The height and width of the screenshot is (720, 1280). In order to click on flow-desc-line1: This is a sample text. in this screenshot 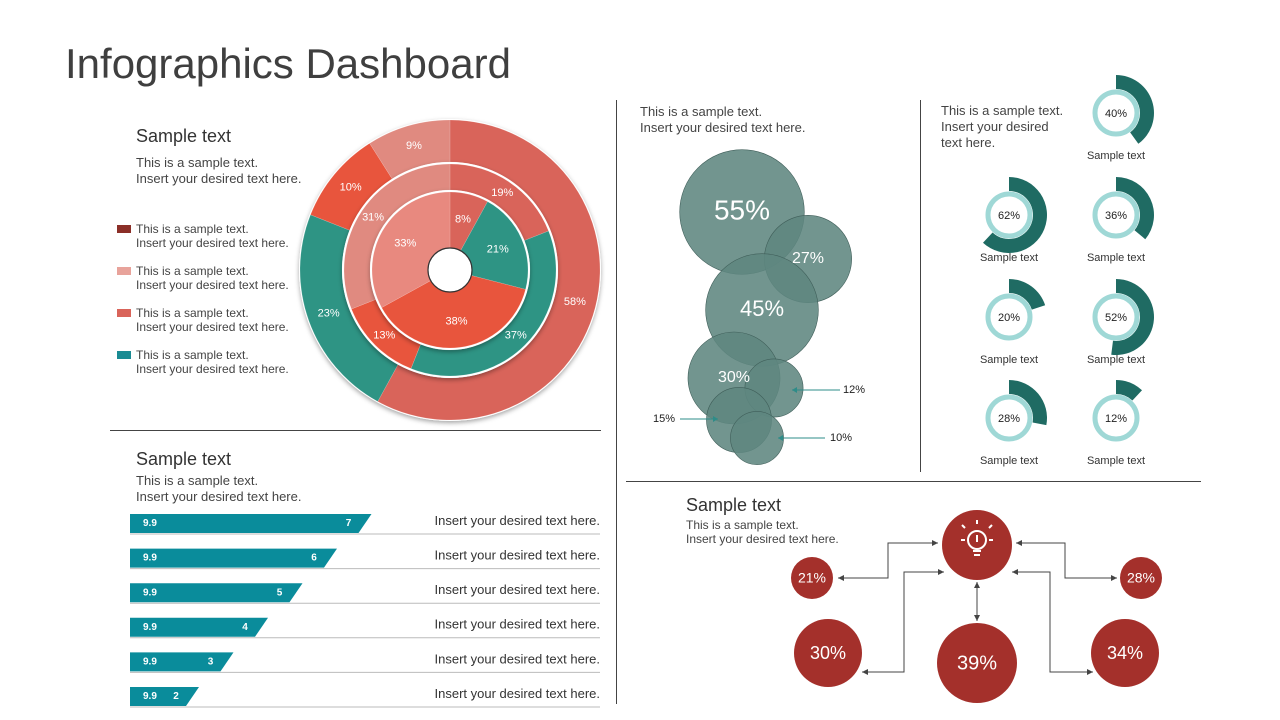, I will do `click(742, 525)`.